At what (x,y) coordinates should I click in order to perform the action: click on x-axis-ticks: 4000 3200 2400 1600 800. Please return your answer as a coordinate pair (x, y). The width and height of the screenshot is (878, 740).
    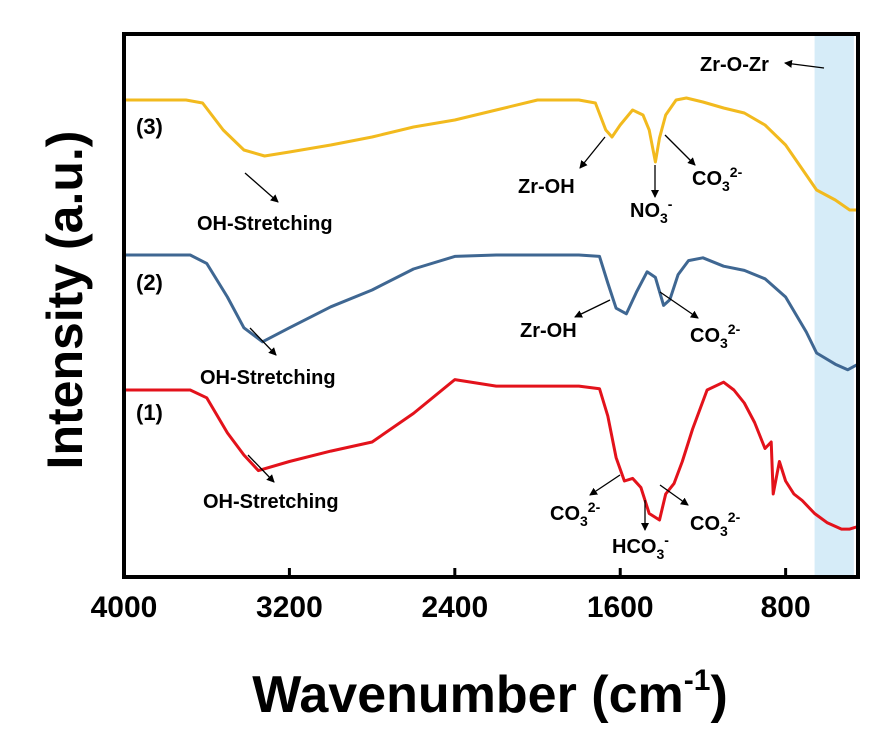
    Looking at the image, I should click on (451, 596).